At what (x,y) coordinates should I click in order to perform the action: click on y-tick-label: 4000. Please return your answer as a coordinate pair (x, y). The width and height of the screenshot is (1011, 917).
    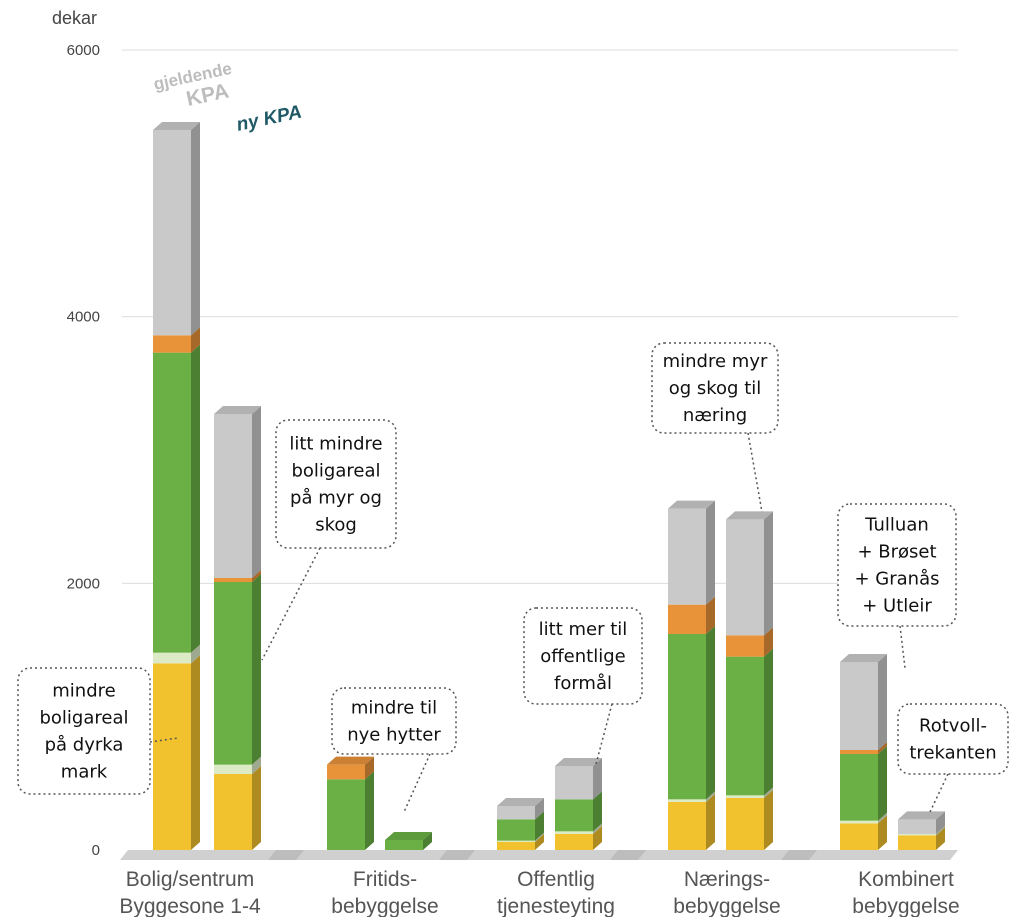
    Looking at the image, I should click on (83, 317).